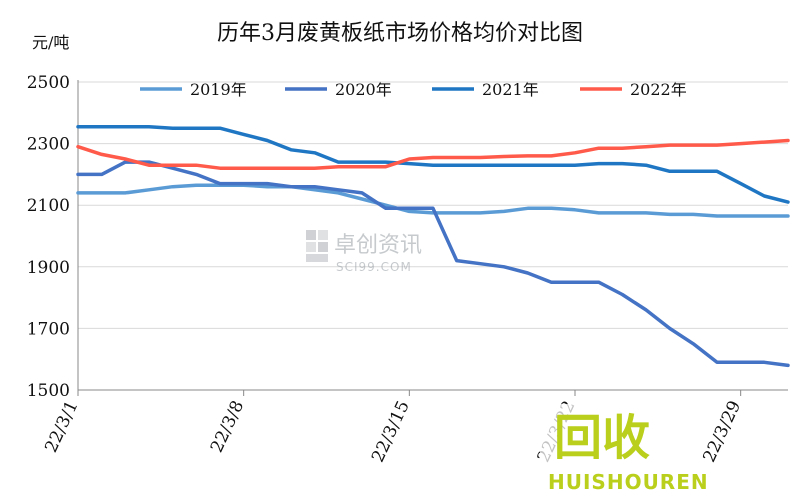 Image resolution: width=800 pixels, height=500 pixels. I want to click on y-tick-labels: 1500 1700 1900 2100 2300 2500, so click(48, 237).